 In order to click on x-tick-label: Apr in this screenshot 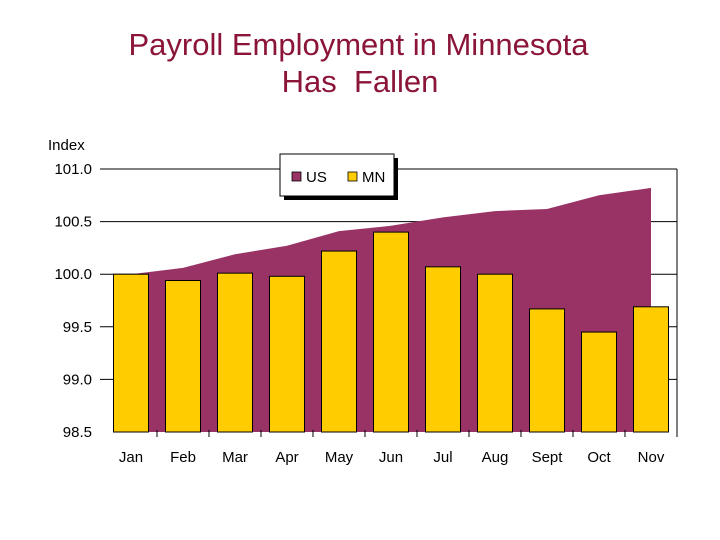, I will do `click(286, 457)`.